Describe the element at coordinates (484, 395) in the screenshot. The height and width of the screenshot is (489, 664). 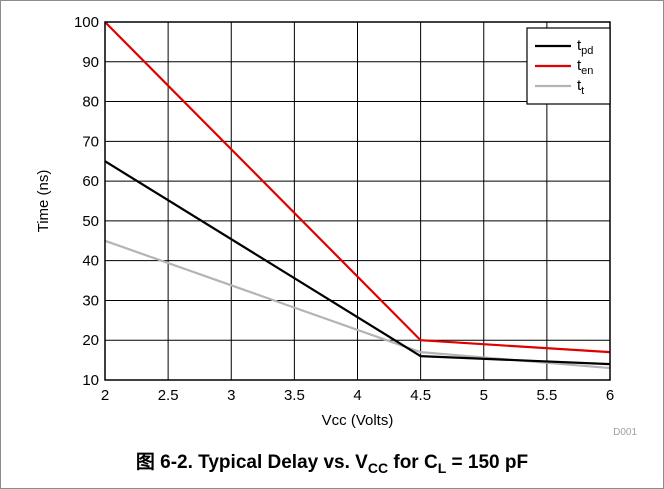
I see `x-tick-label: 5` at that location.